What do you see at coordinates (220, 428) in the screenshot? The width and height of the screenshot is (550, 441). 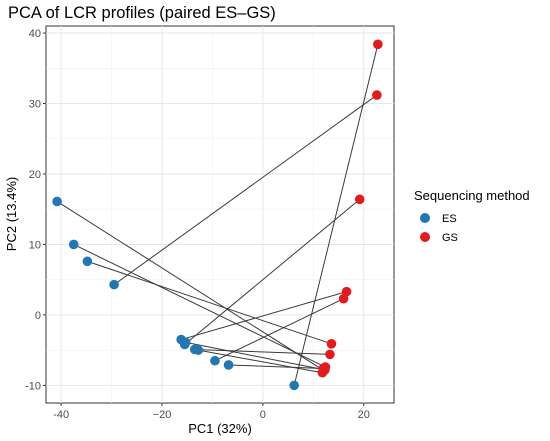 I see `x-axis-label: PC1 (32%)` at bounding box center [220, 428].